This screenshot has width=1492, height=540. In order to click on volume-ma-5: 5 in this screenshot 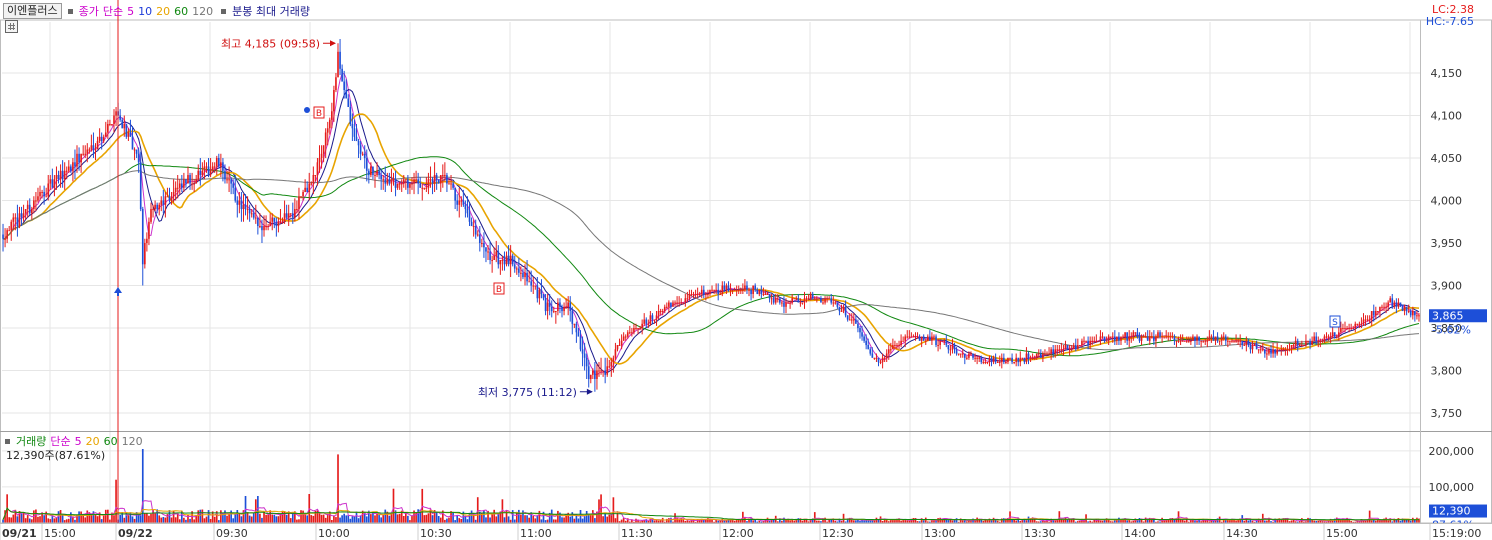, I will do `click(78, 441)`.